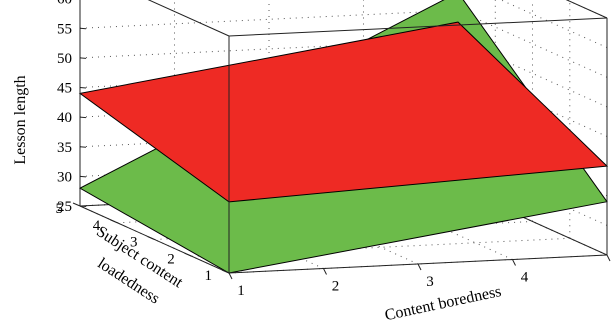 This screenshot has height=330, width=616. I want to click on z-tick-label: 55, so click(64, 29).